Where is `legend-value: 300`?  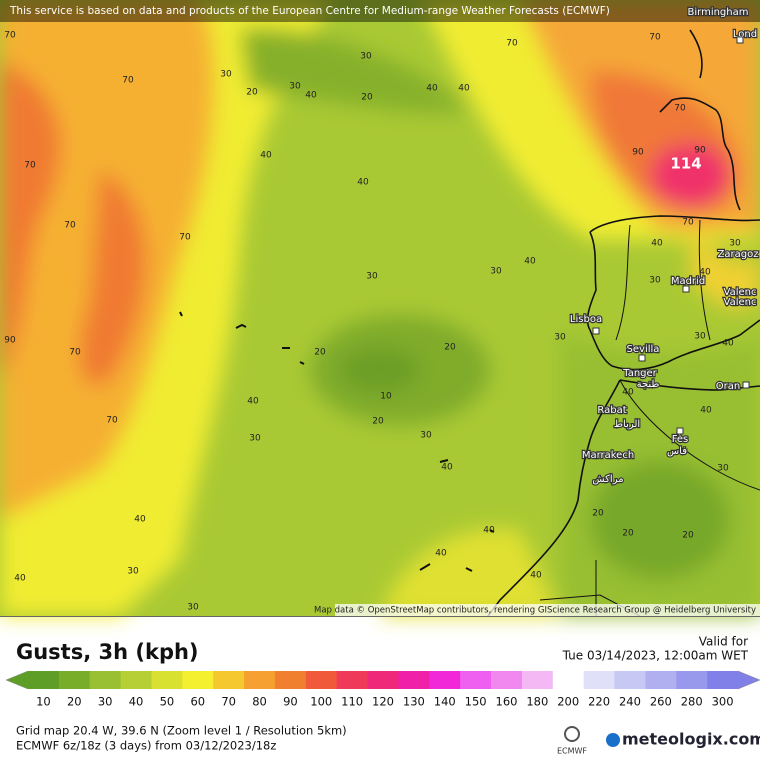
legend-value: 300 is located at coordinates (723, 702).